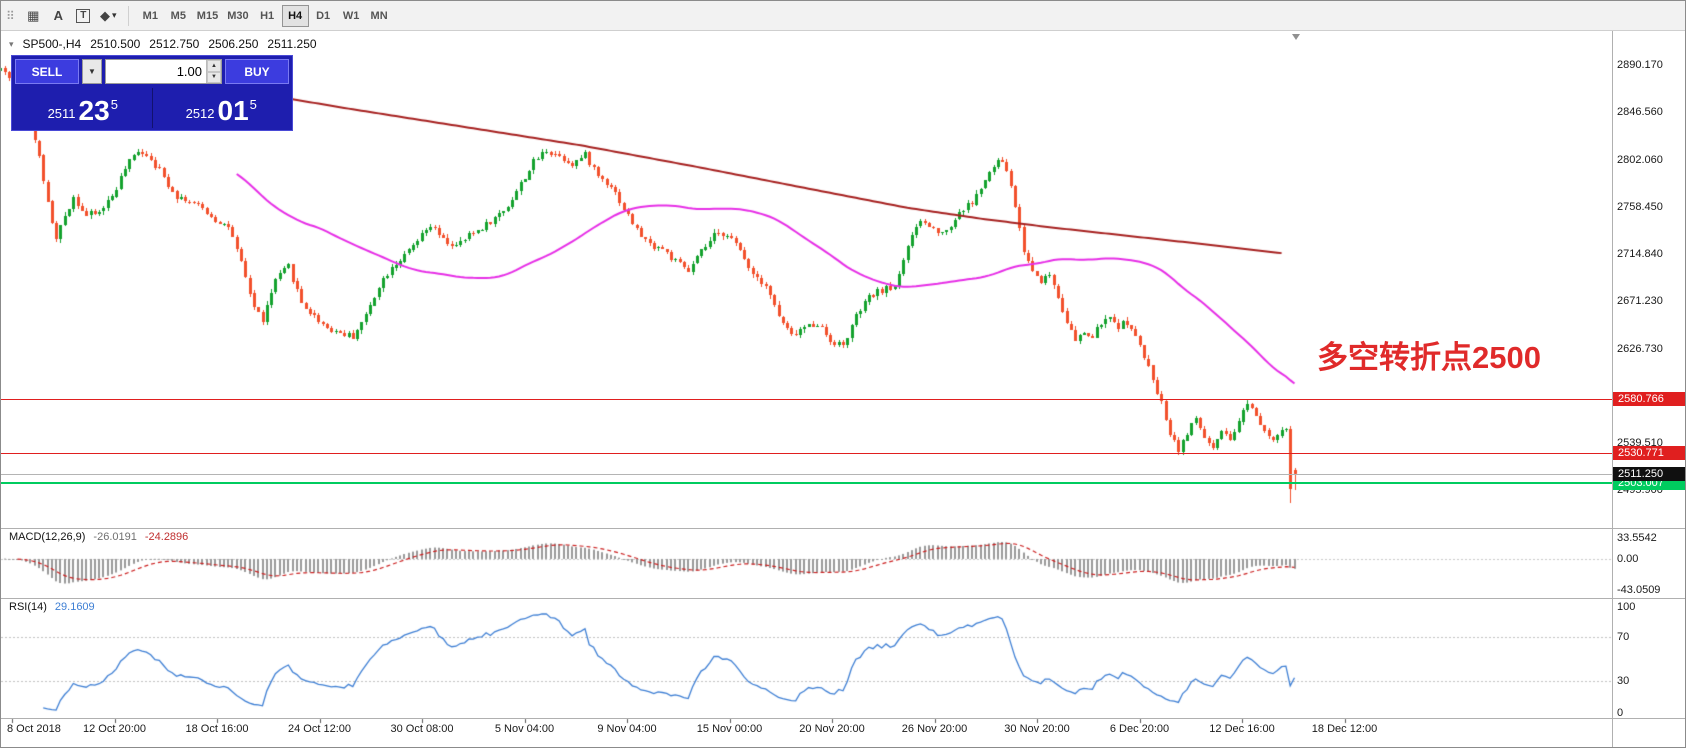 Image resolution: width=1686 pixels, height=748 pixels. Describe the element at coordinates (83, 16) in the screenshot. I see `text-label-icon: T` at that location.